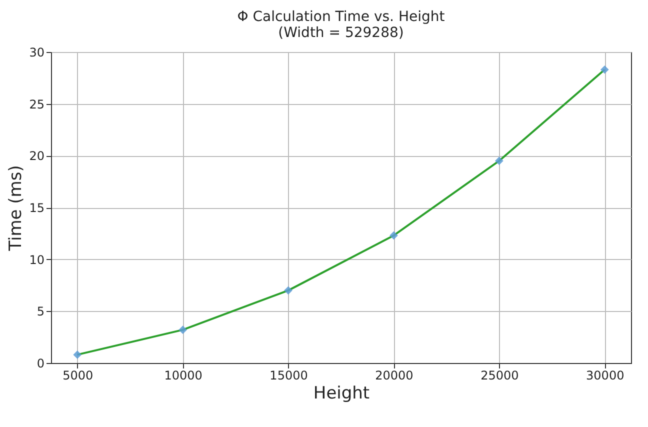  I want to click on y-tick-label: 25, so click(36, 104).